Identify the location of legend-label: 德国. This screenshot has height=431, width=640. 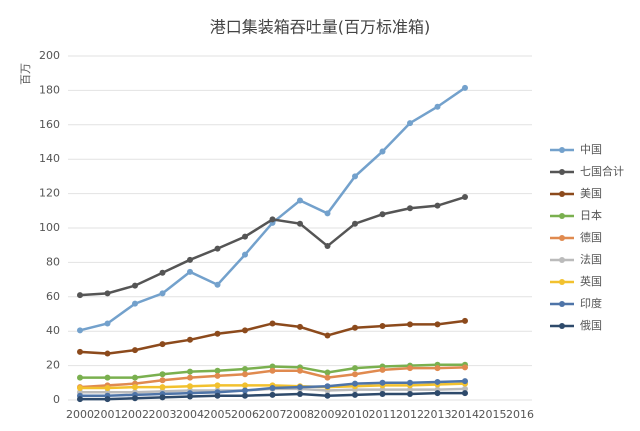
(591, 237).